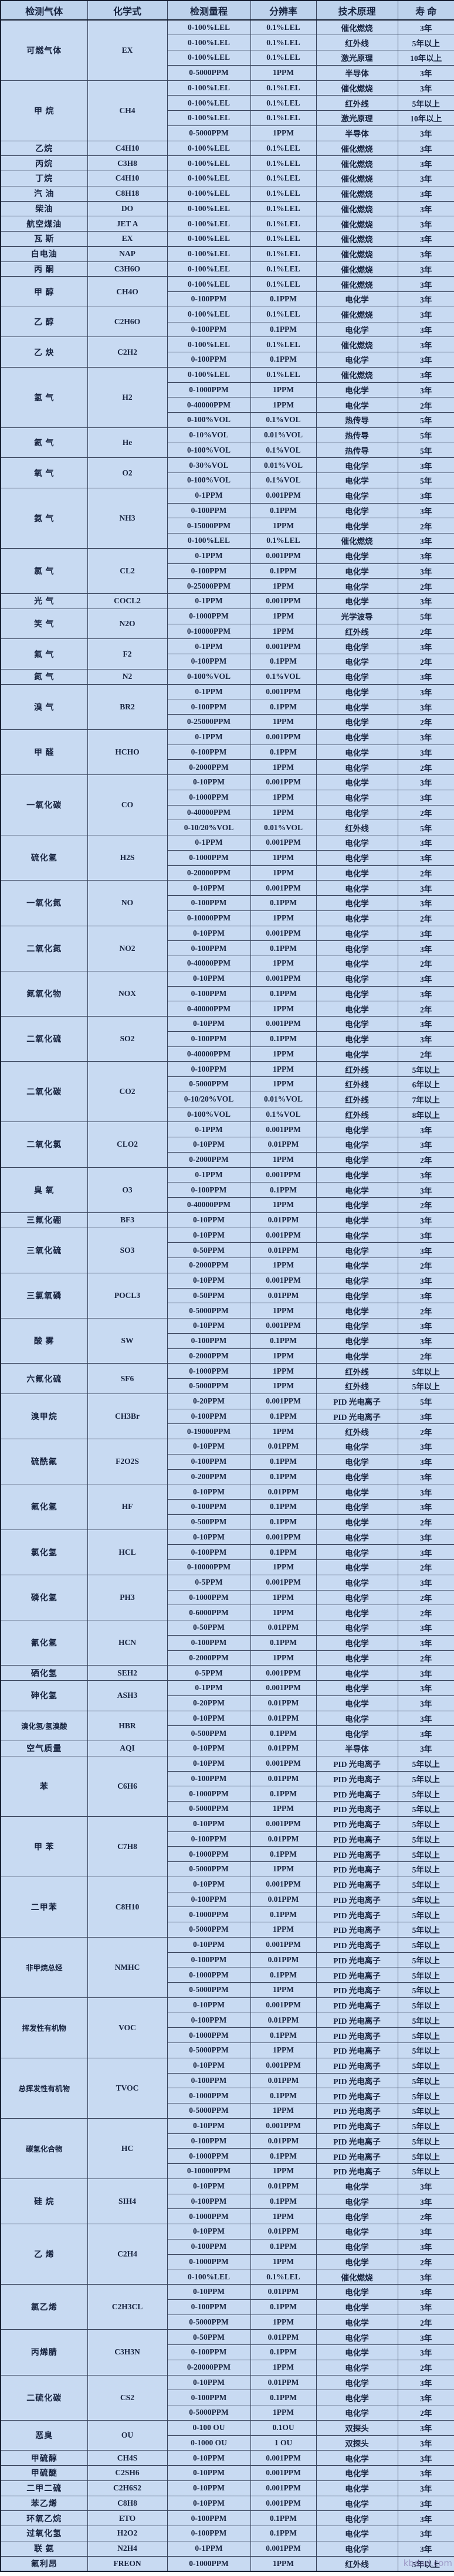 The width and height of the screenshot is (454, 2576). I want to click on table-row: 乙 炔 C2H2 0-100%LEL 0.1%LEL 催化燃烧 3年, so click(227, 353).